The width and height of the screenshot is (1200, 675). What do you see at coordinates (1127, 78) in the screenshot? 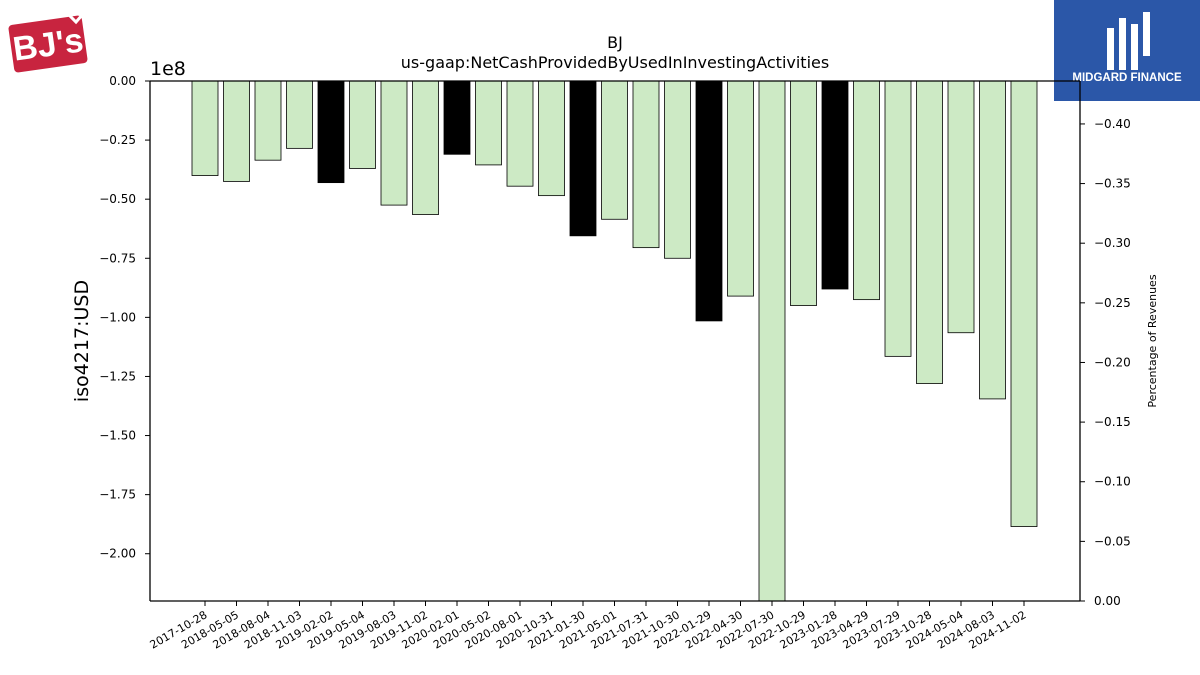
I see `logo-text: MIDGARD FINANCE` at bounding box center [1127, 78].